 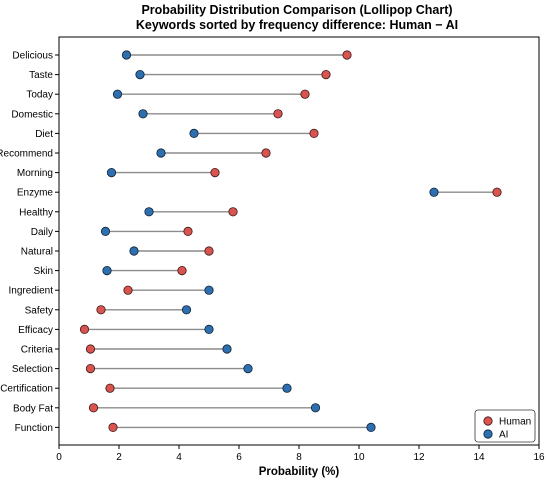 What do you see at coordinates (43, 271) in the screenshot?
I see `y-tick-label: Skin` at bounding box center [43, 271].